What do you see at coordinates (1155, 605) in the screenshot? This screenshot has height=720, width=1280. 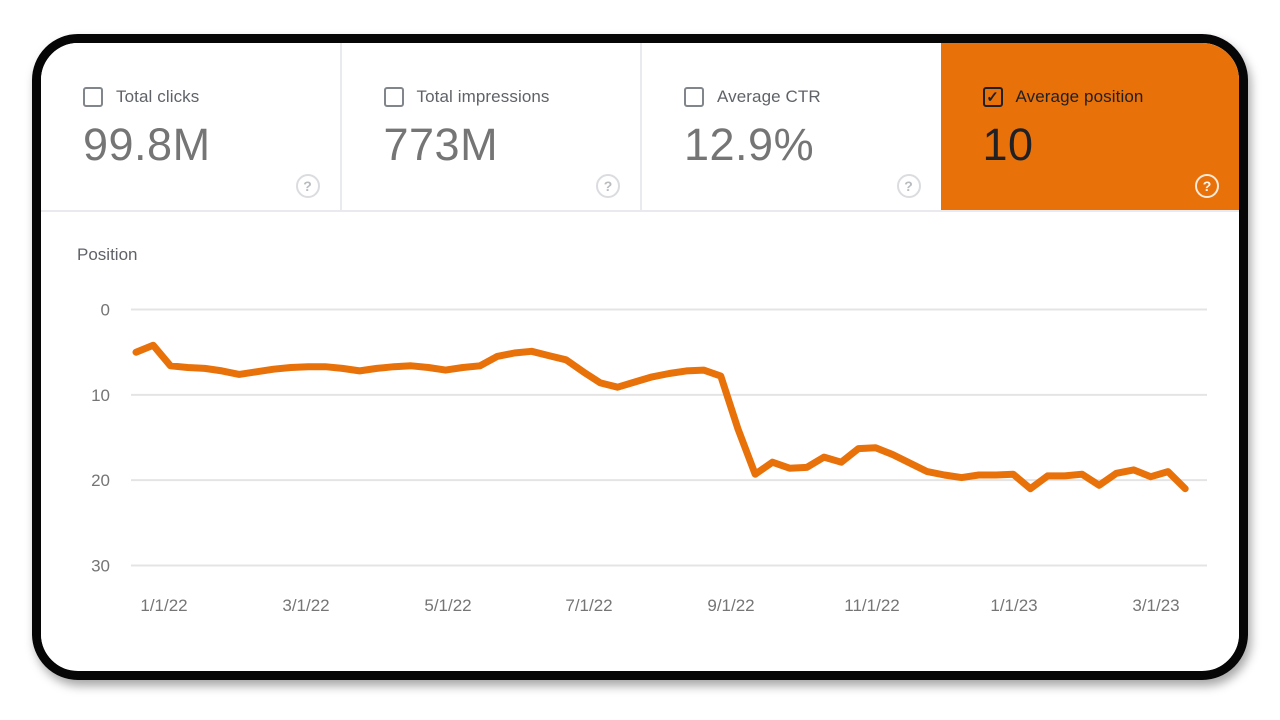 I see `x-axis-tick-label: 3/1/23` at bounding box center [1155, 605].